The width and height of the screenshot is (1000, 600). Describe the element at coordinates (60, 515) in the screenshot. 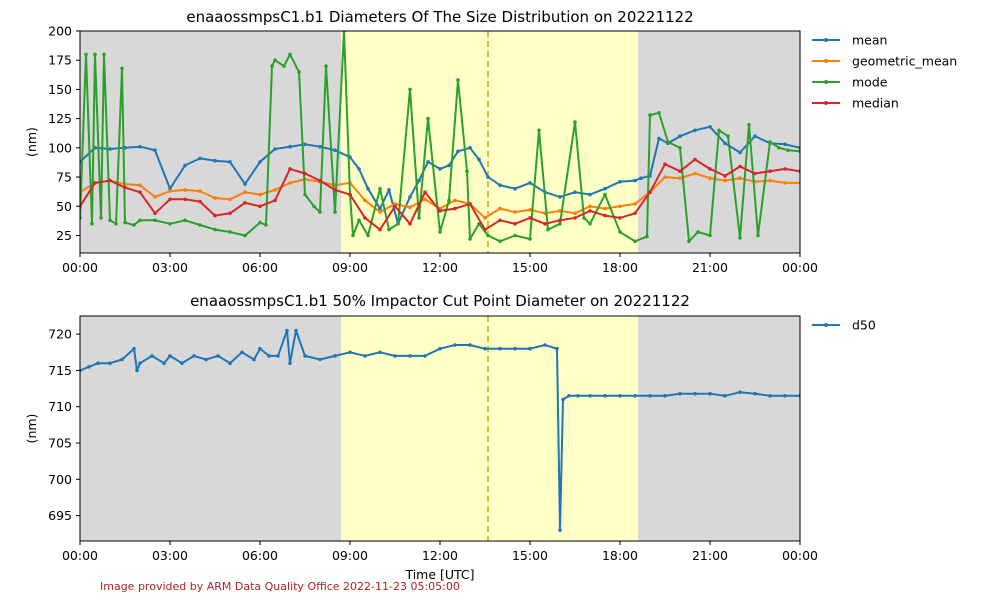

I see `y-tick-label: 695` at that location.